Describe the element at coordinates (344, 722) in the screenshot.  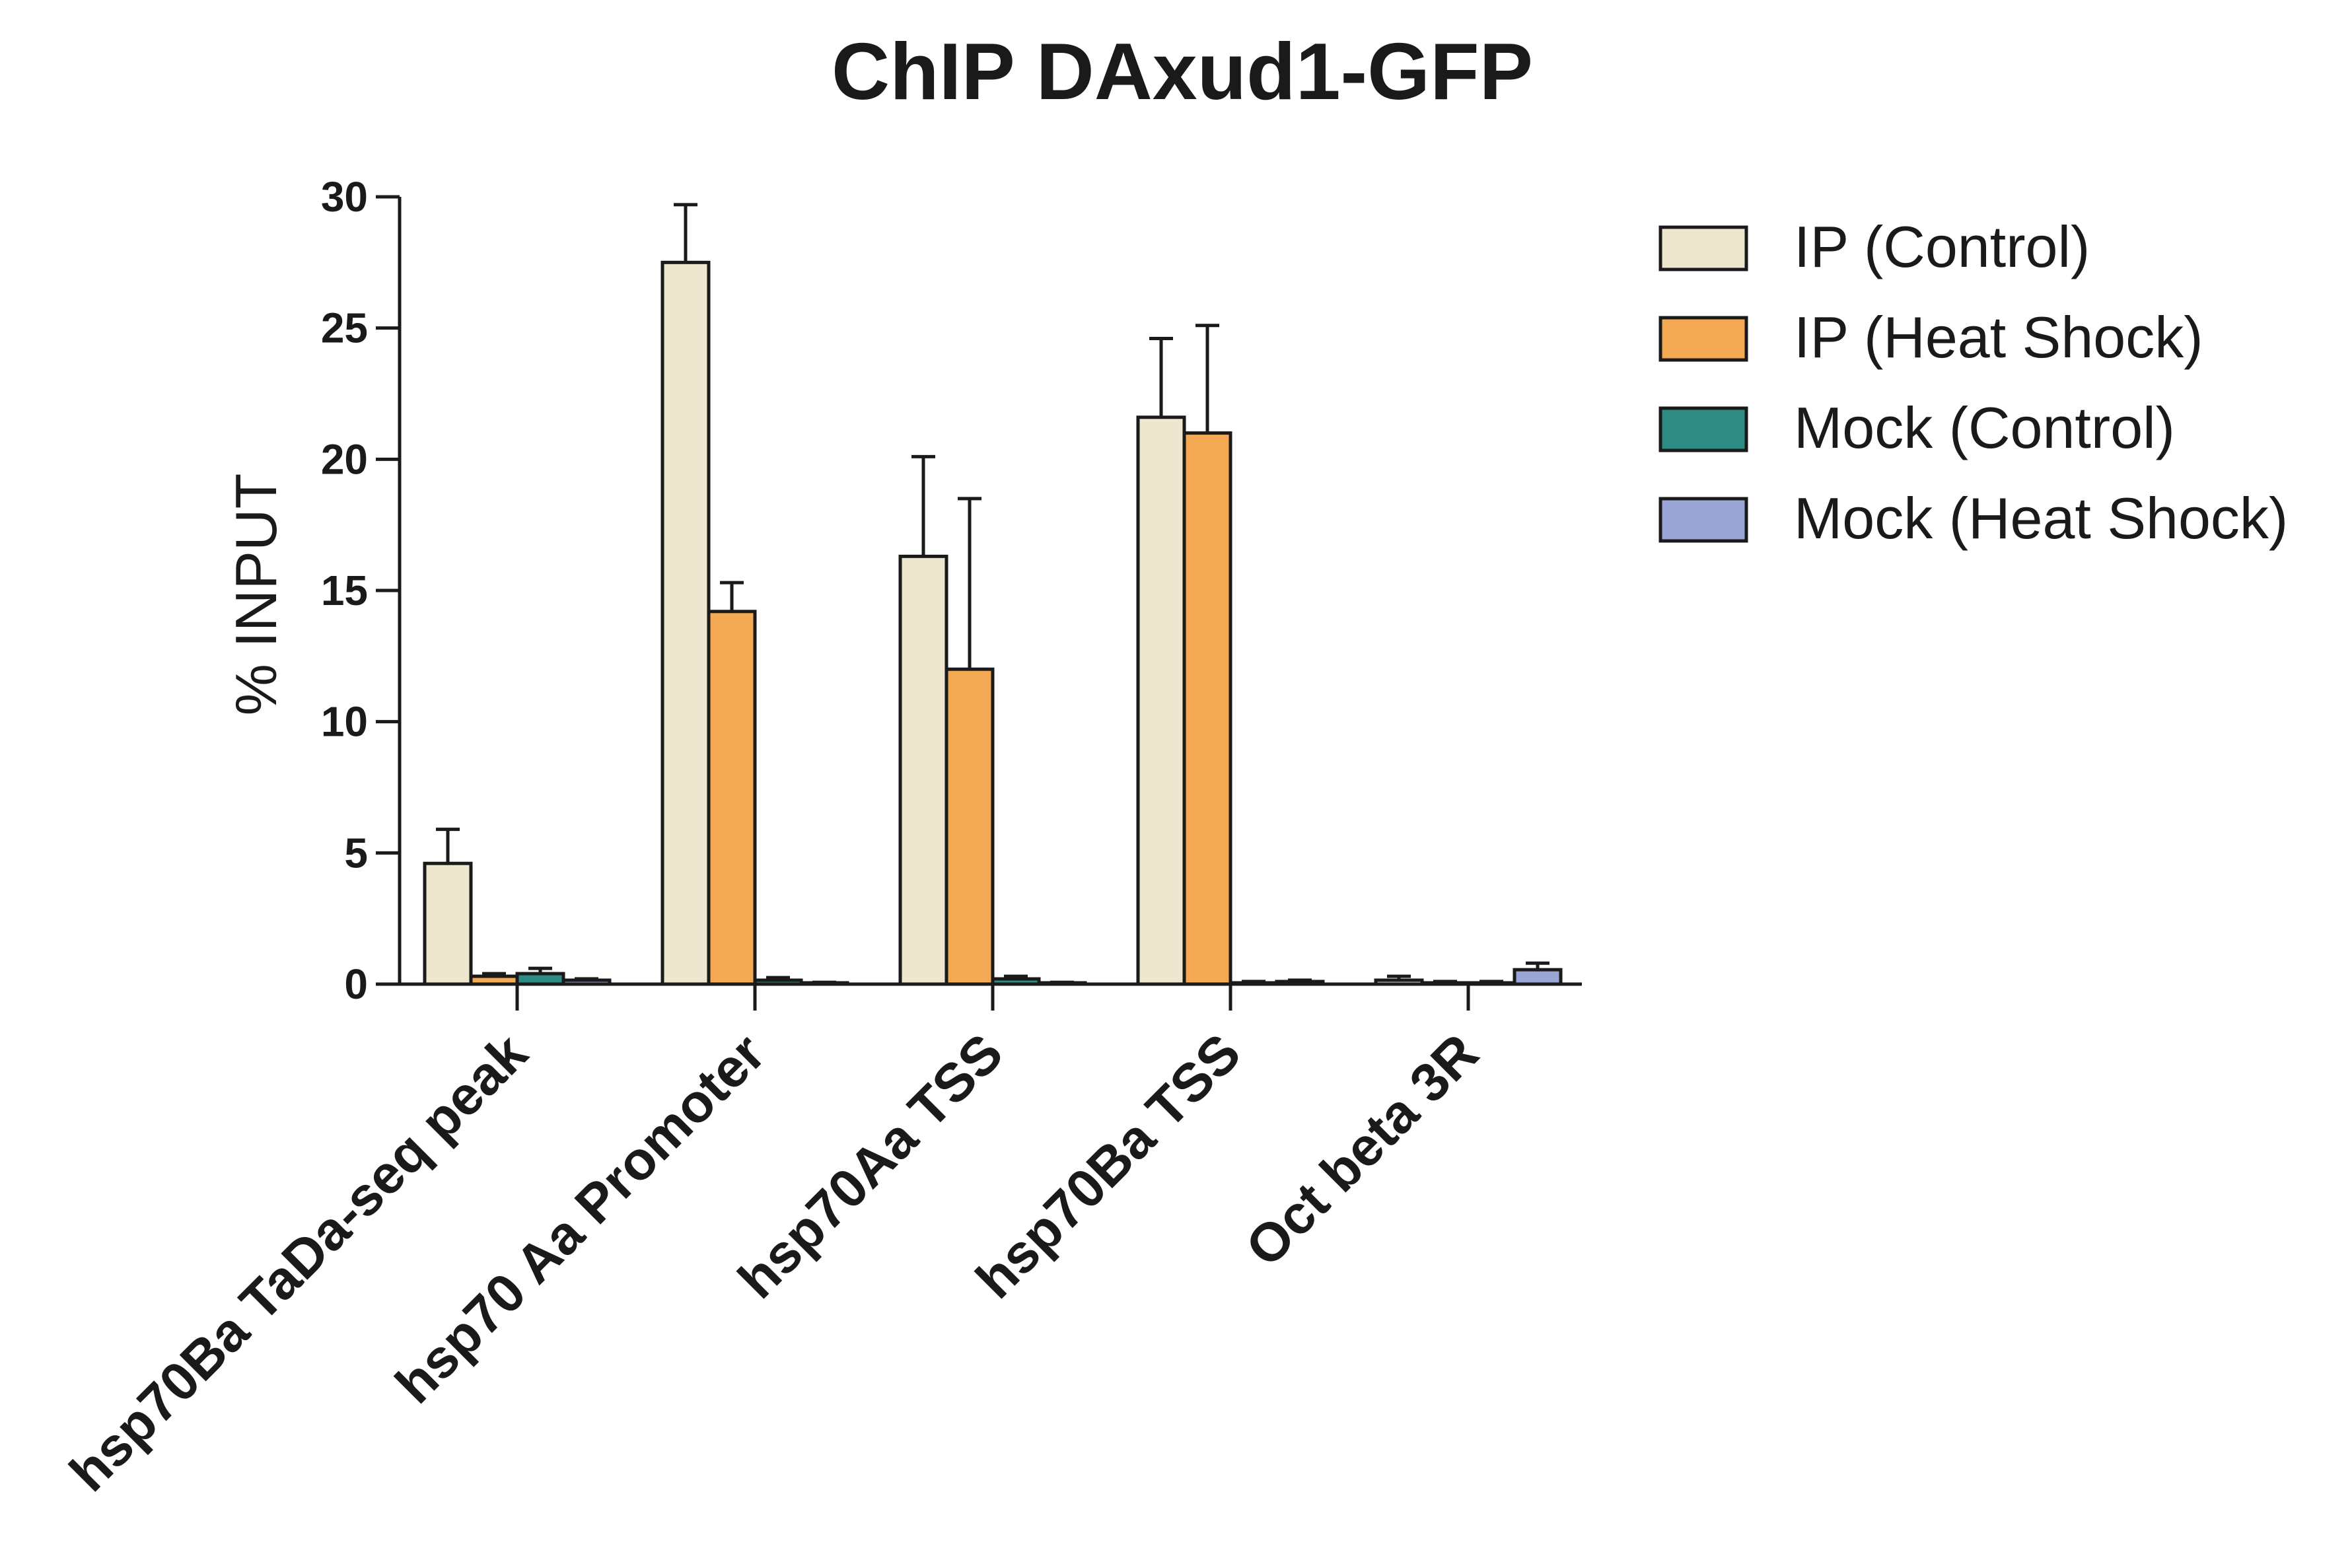
I see `y-tick-label: 10` at that location.